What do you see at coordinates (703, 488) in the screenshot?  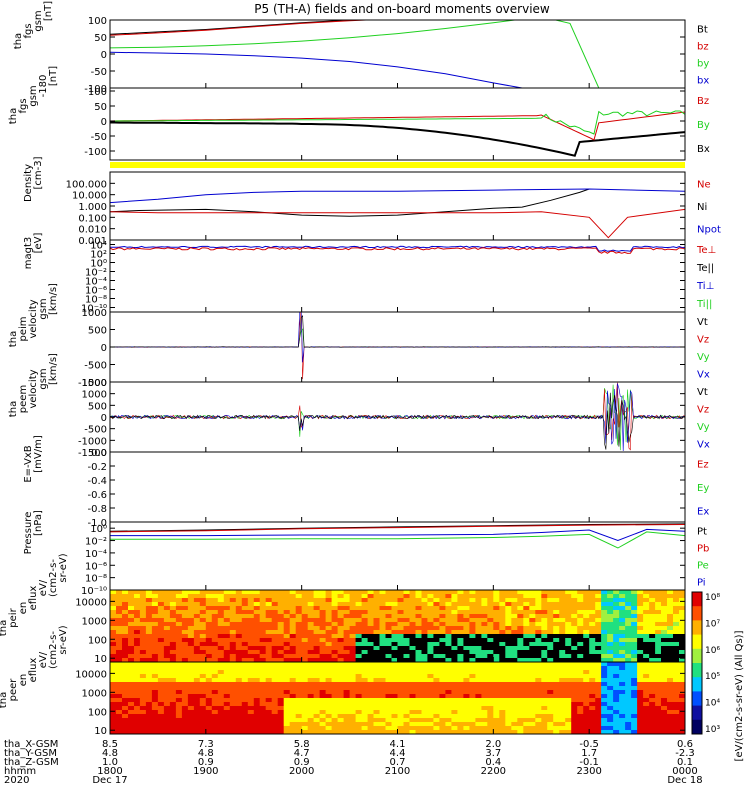 I see `legend-Ey: Ey` at bounding box center [703, 488].